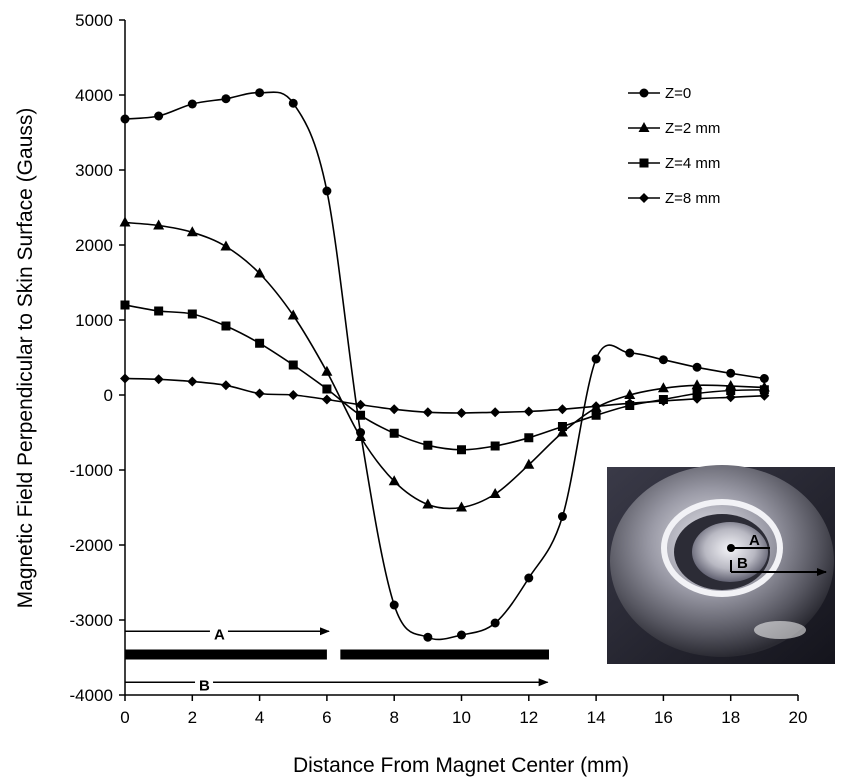  What do you see at coordinates (678, 93) in the screenshot?
I see `legend-label: Z=0` at bounding box center [678, 93].